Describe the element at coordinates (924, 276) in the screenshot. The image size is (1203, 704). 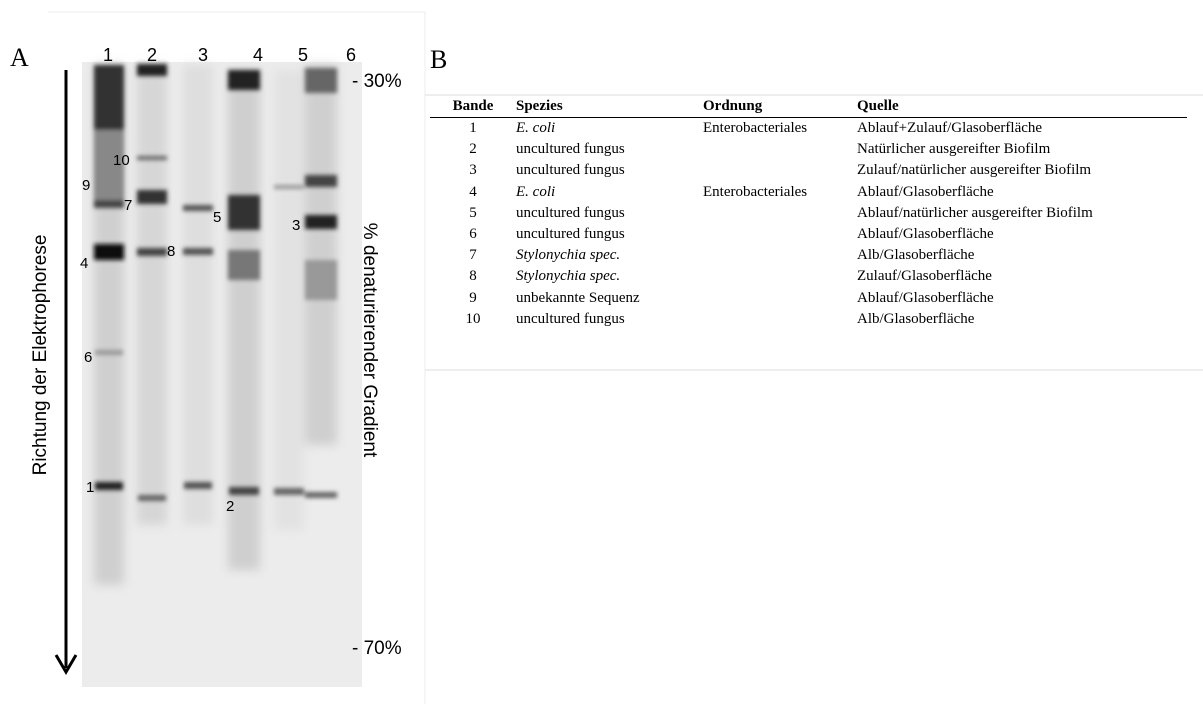
I see `table-cell: Zulauf/Glasoberfläche` at that location.